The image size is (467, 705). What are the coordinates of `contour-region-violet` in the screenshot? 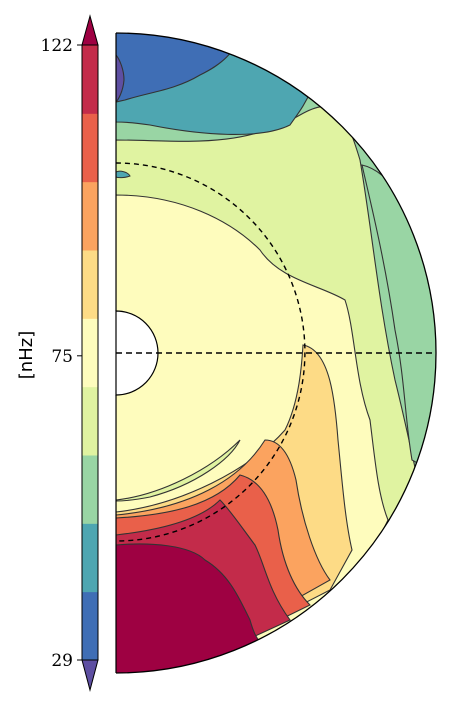 It's located at (120, 78).